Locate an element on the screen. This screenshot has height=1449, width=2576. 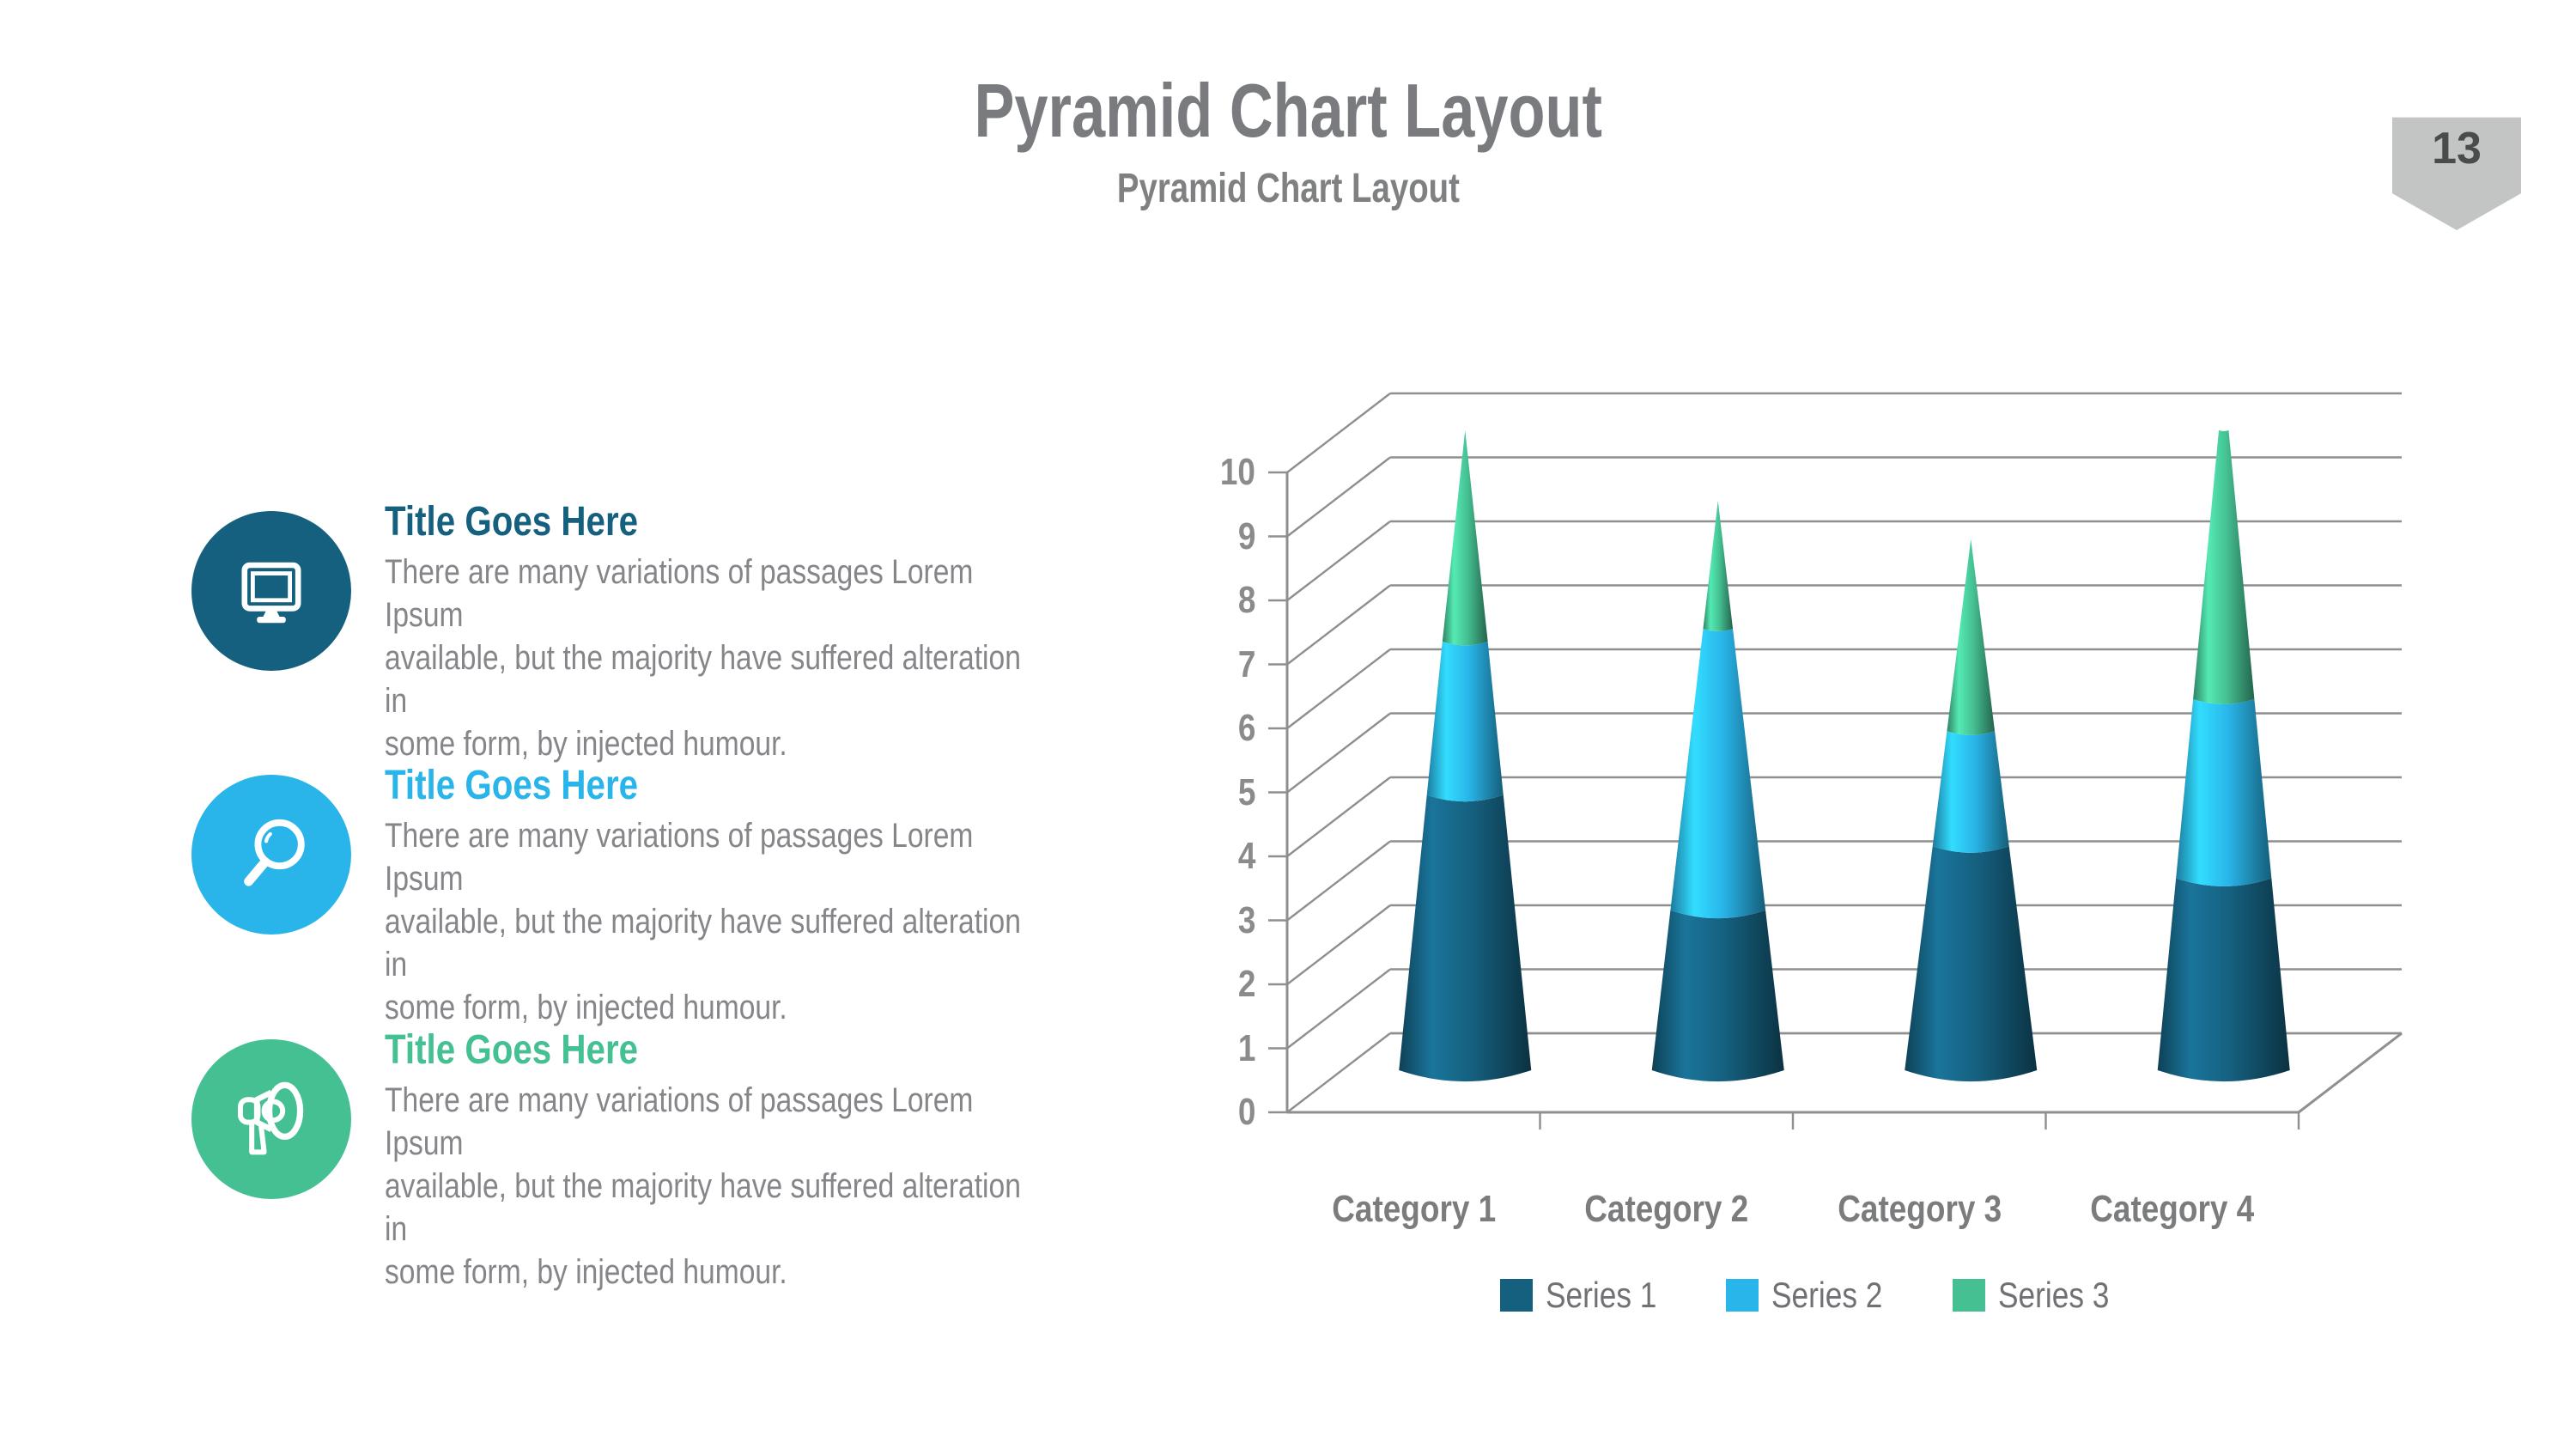
page-title: Pyramid Chart Layout is located at coordinates (1288, 110).